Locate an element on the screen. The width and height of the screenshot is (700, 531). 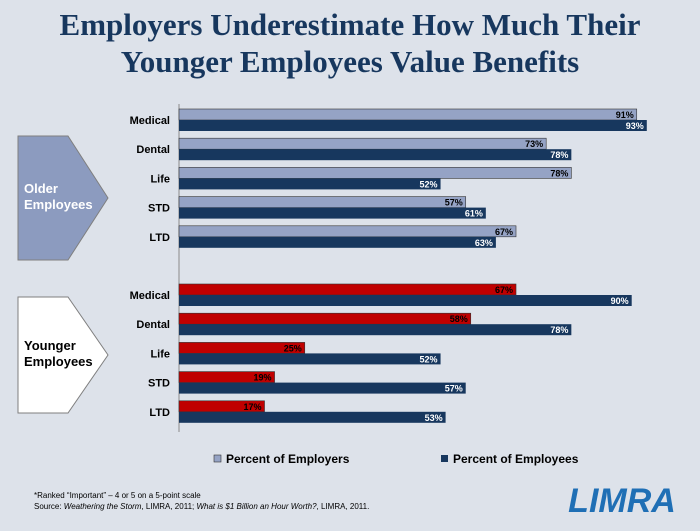
legend-label-employers: Percent of Employers is located at coordinates (288, 459).